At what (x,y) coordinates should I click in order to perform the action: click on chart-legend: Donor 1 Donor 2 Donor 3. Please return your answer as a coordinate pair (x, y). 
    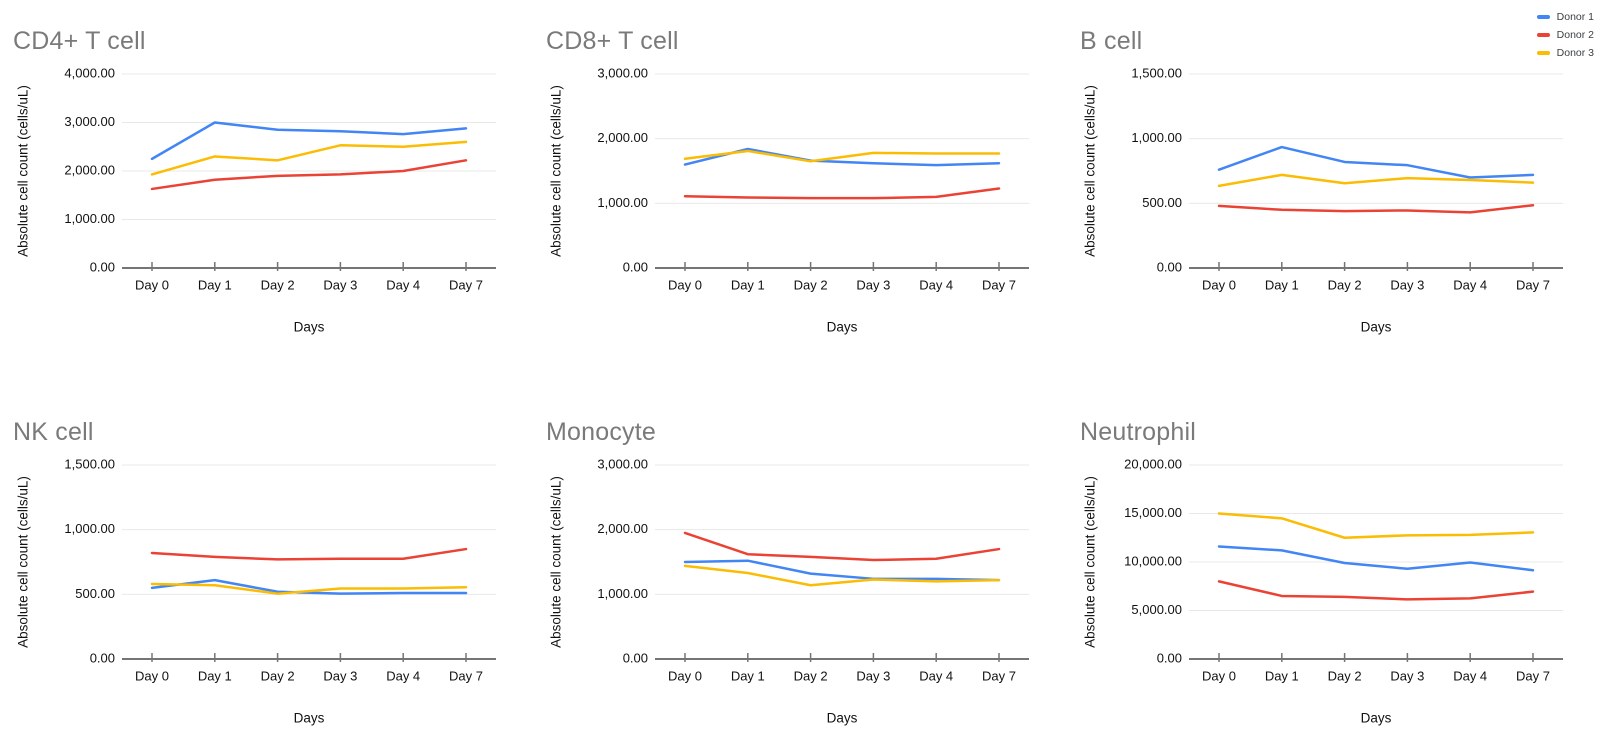
    Looking at the image, I should click on (1565, 35).